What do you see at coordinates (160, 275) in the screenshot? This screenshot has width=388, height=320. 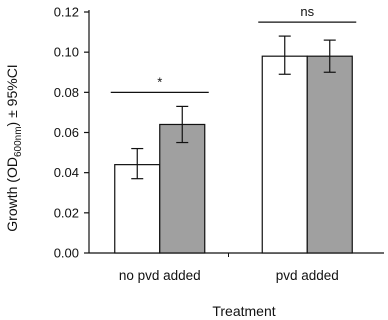 I see `x-tick-label: no pvd added` at bounding box center [160, 275].